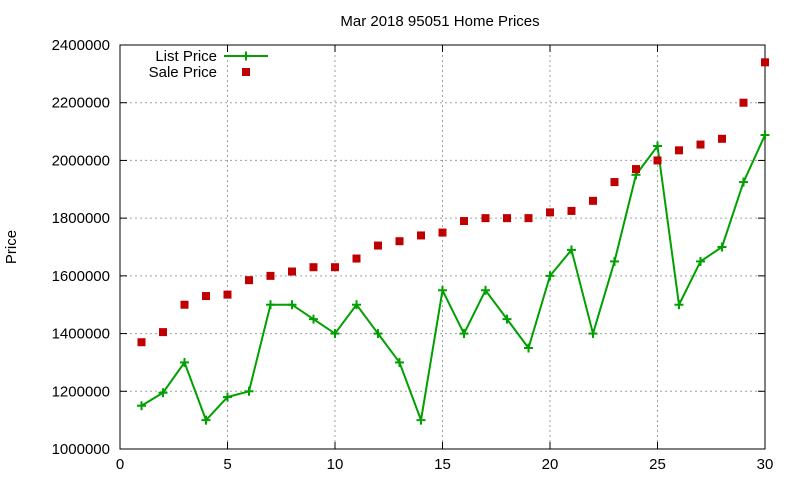 This screenshot has height=480, width=800. I want to click on legend: List Price Sale Price, so click(208, 64).